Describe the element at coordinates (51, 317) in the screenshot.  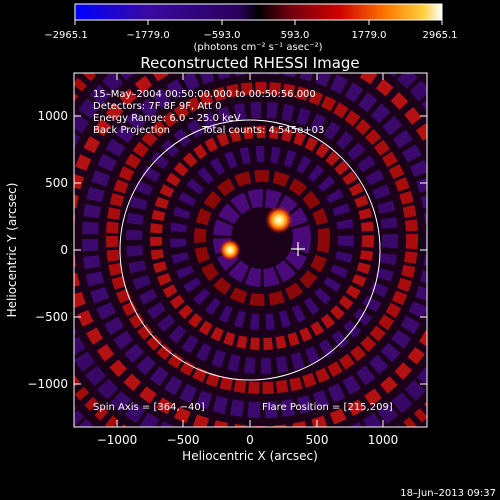
I see `y-tick-label: −500` at that location.